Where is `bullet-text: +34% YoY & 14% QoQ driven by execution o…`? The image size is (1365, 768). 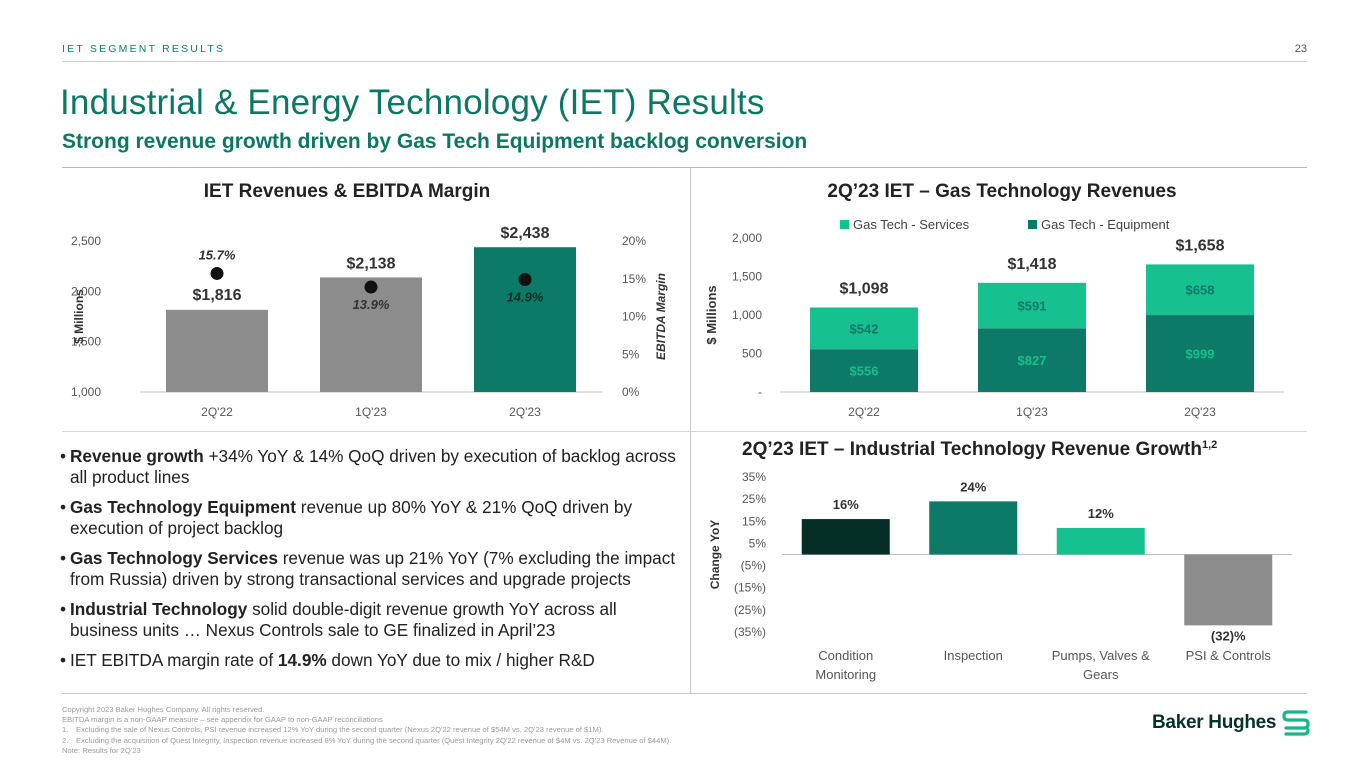 bullet-text: +34% YoY & 14% QoQ driven by execution o… is located at coordinates (373, 466).